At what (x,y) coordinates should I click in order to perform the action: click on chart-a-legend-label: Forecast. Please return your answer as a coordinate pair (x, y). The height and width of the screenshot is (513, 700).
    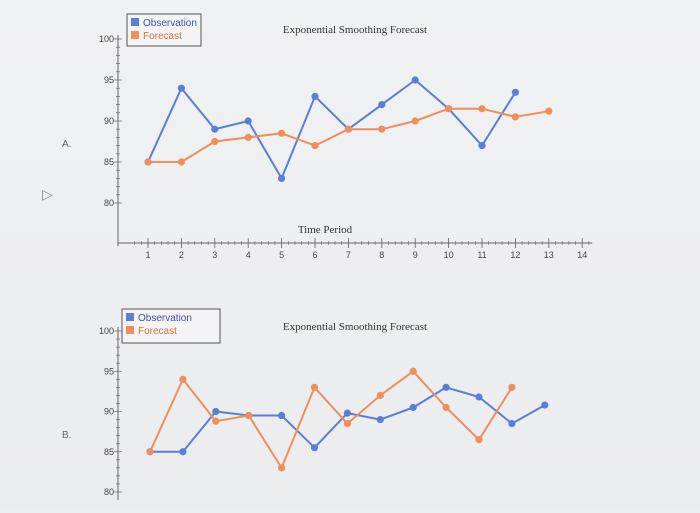
    Looking at the image, I should click on (162, 36).